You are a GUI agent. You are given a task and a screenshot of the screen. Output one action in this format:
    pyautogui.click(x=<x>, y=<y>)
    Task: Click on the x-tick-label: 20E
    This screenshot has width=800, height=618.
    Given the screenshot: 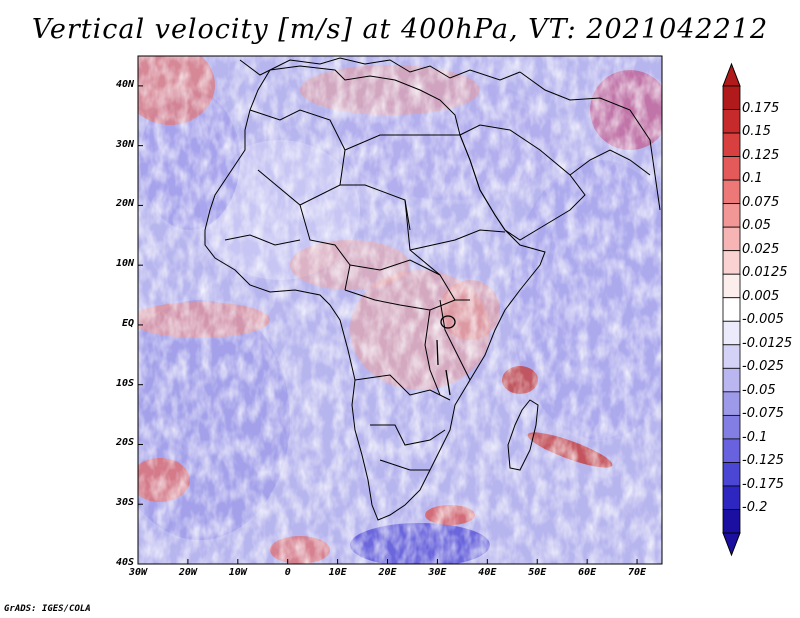 What is the action you would take?
    pyautogui.click(x=387, y=572)
    